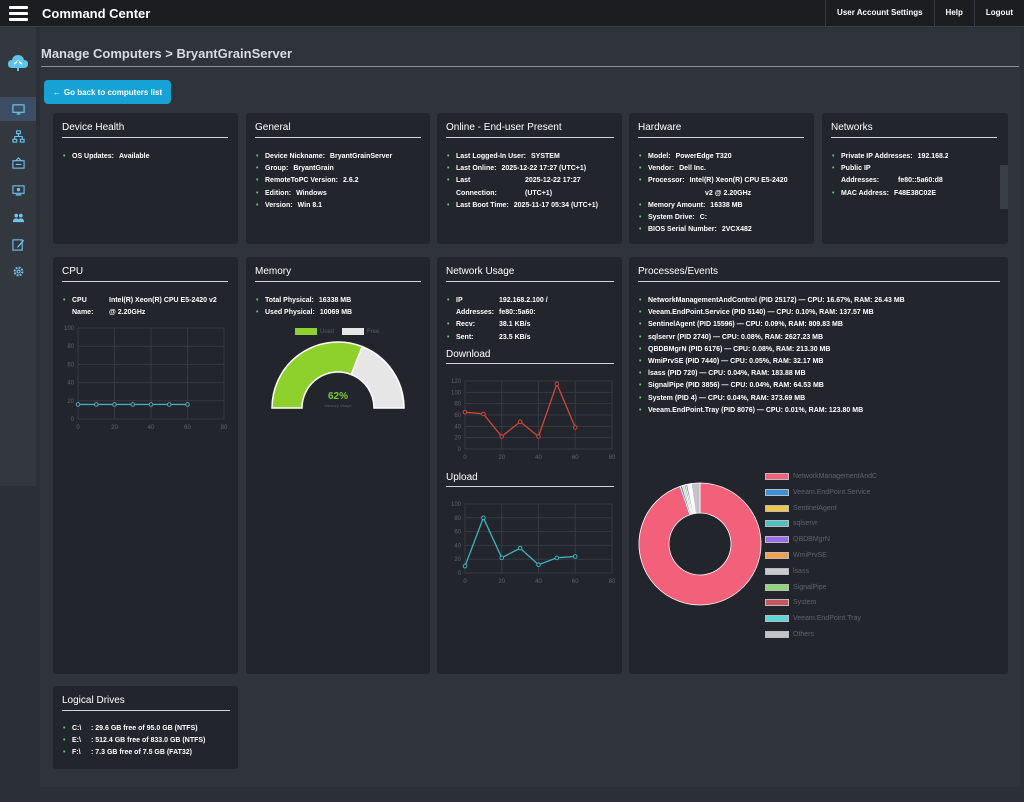 The image size is (1024, 802). I want to click on kv-key: Vendor:, so click(661, 169).